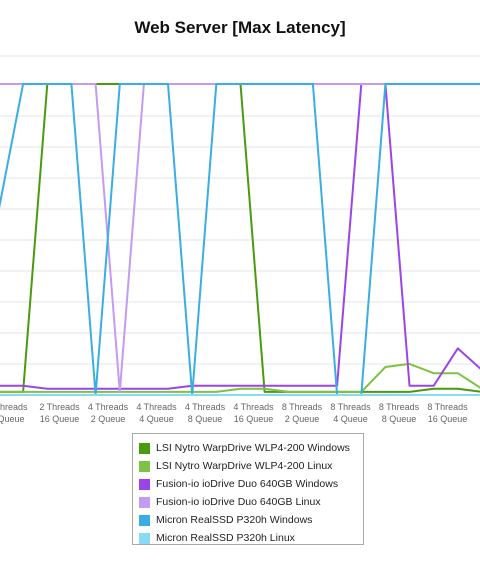  What do you see at coordinates (234, 520) in the screenshot?
I see `legend-label-4: Micron RealSSD P320h Windows` at bounding box center [234, 520].